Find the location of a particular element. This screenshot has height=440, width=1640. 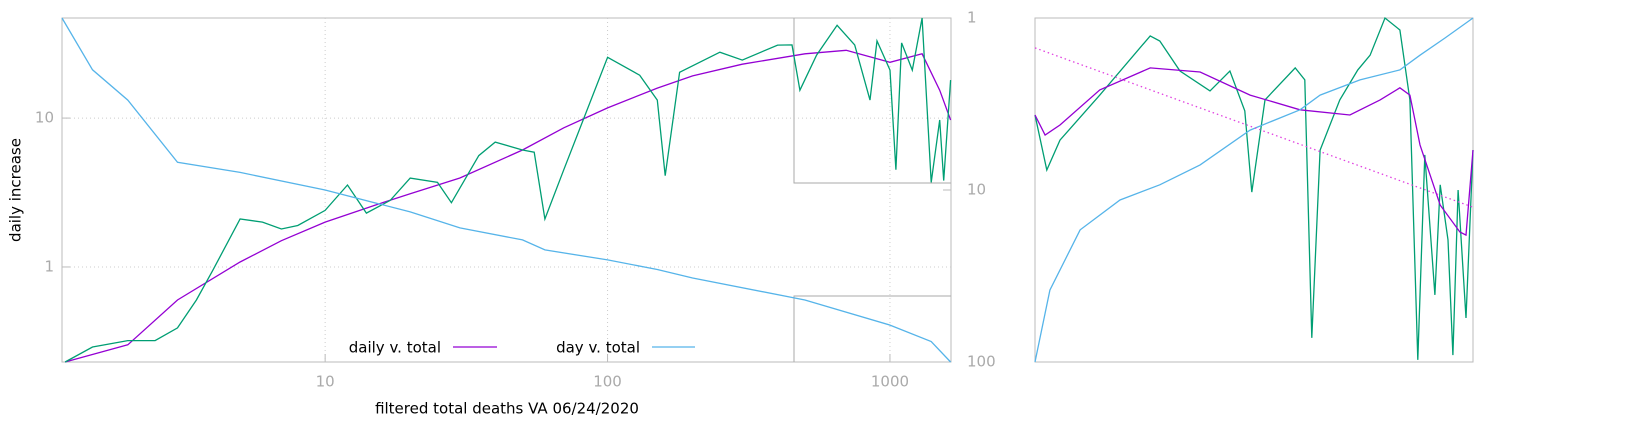

legend-label: day v. total is located at coordinates (598, 348).